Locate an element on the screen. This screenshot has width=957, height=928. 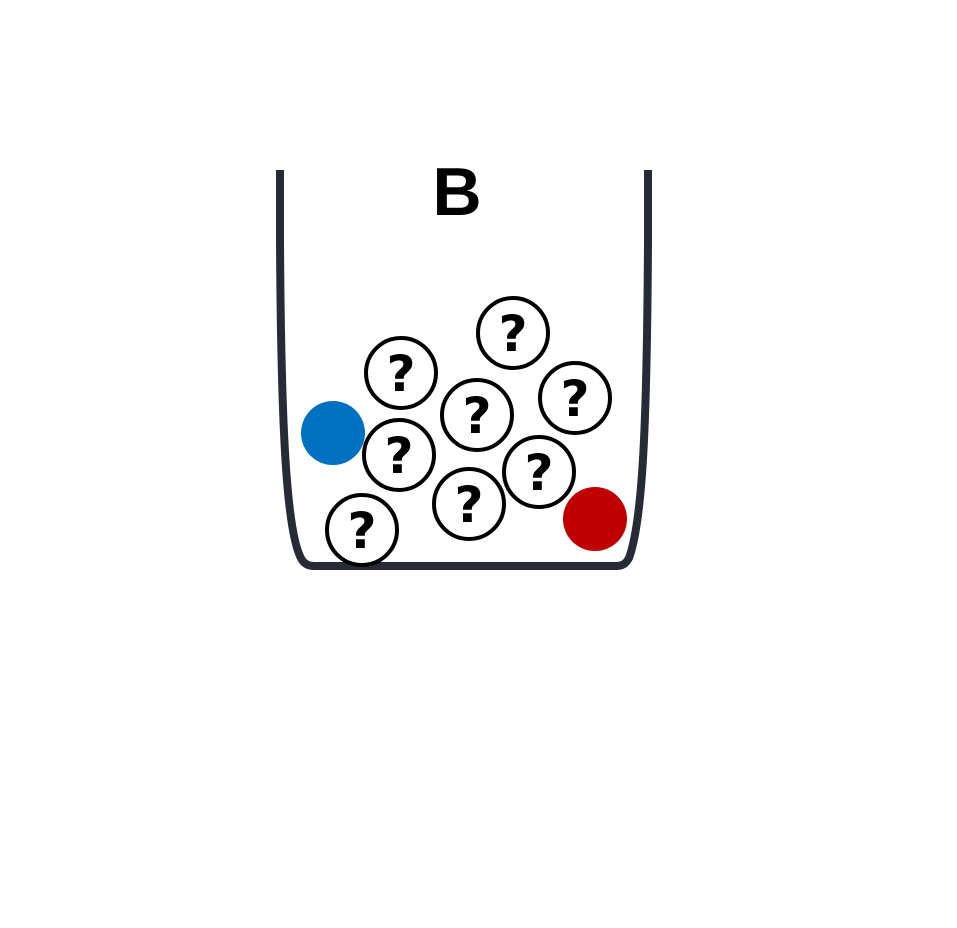
unknown-balls: ? ? ? ? ? ? ? is located at coordinates (468, 431).